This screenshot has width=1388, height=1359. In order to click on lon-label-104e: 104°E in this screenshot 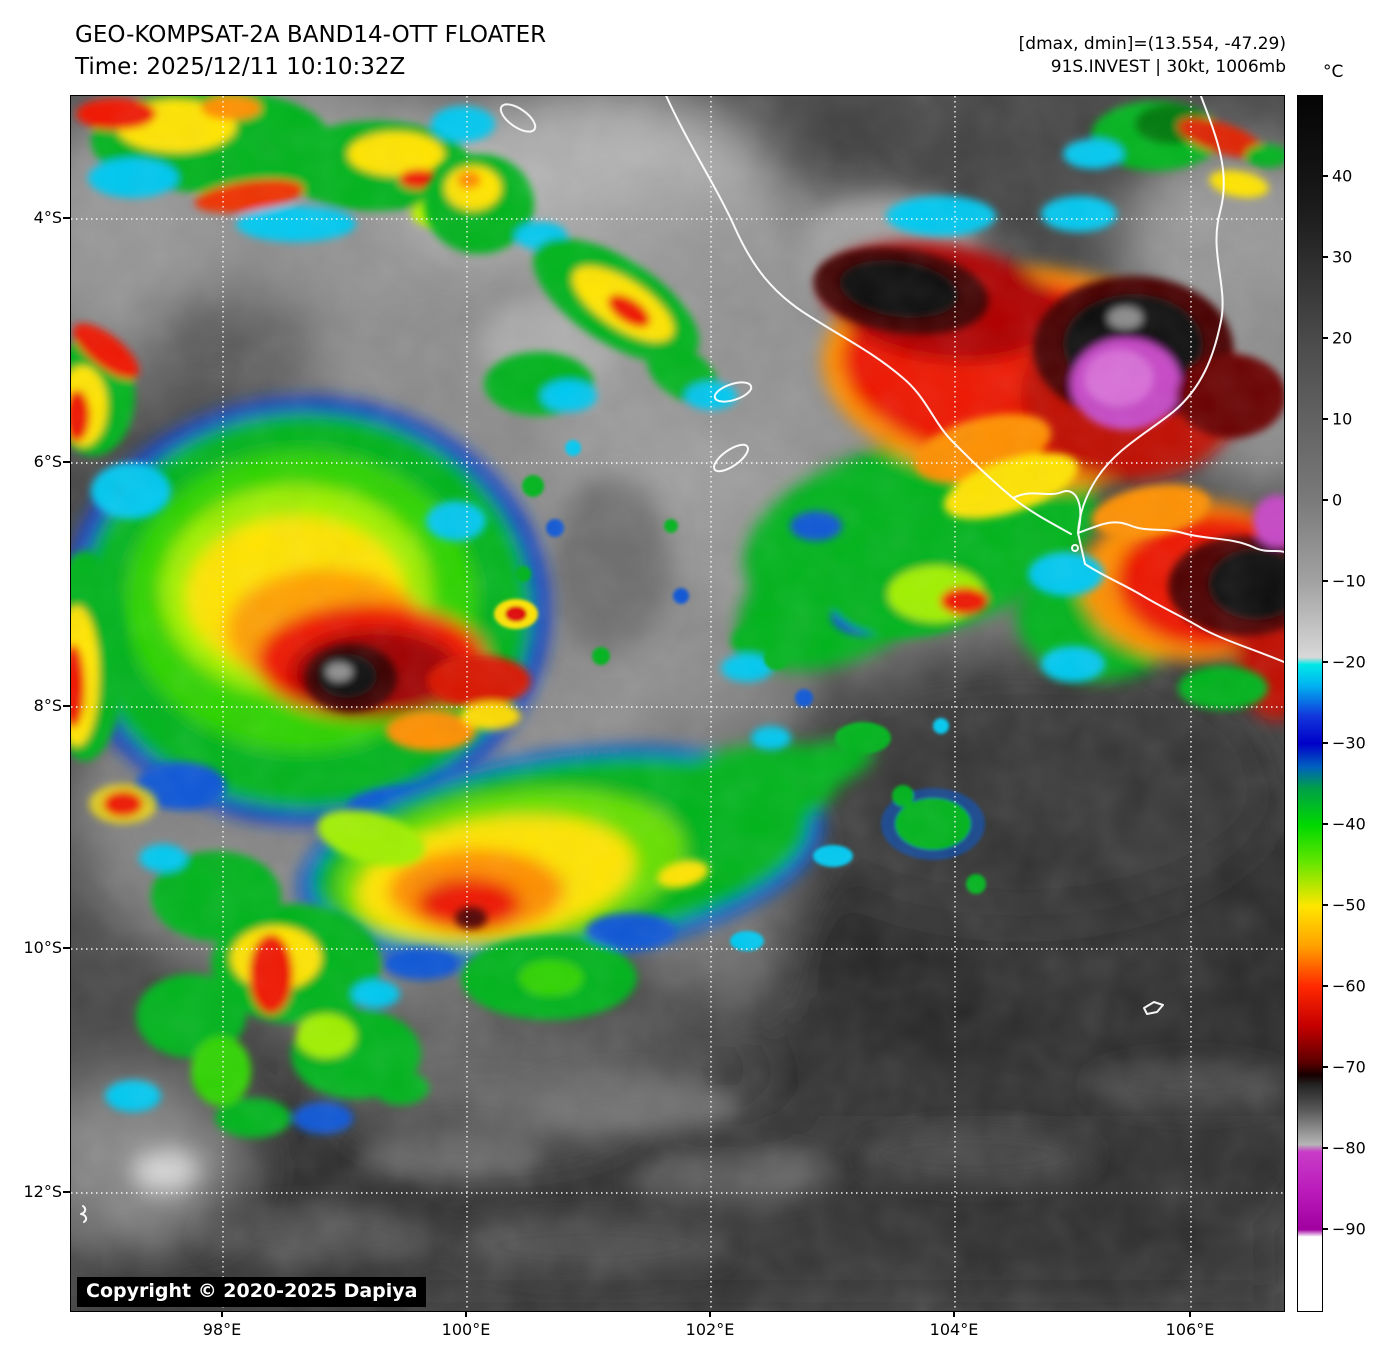, I will do `click(954, 1329)`.